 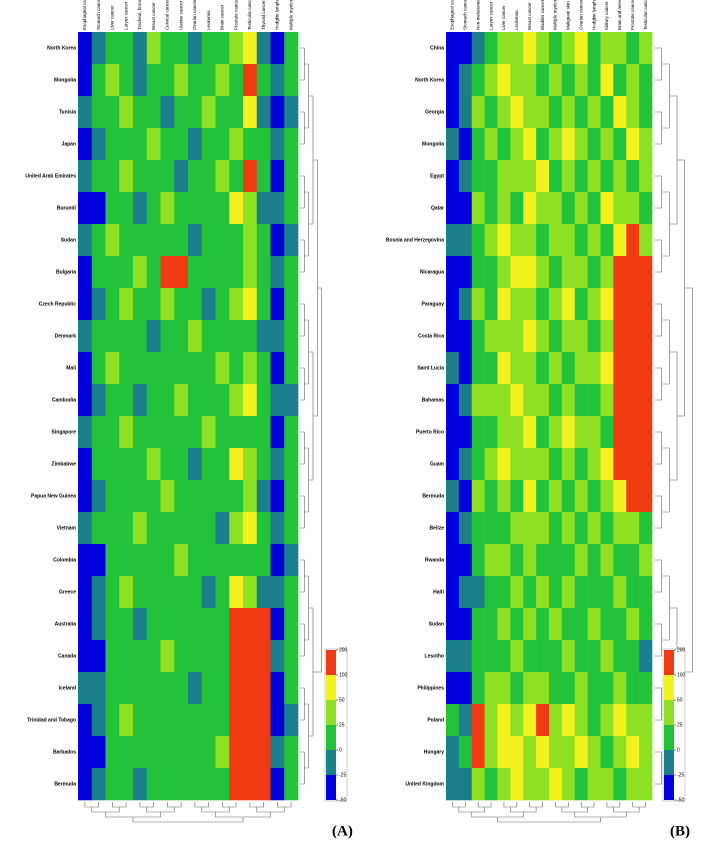 I want to click on colorbar-tick-label: -50, so click(x=680, y=800).